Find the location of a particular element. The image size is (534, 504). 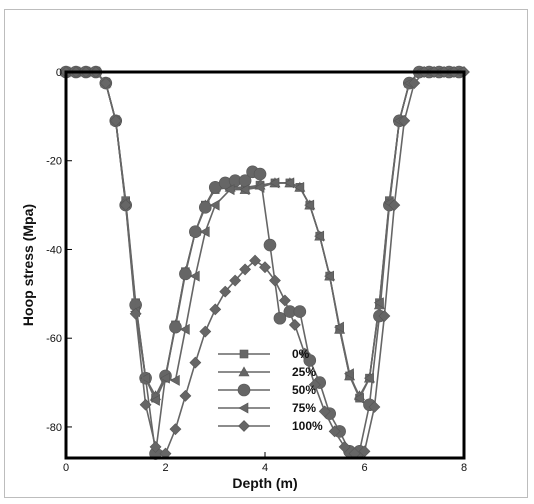

legend: 0% 25% 50% 75% 100% is located at coordinates (270, 390).